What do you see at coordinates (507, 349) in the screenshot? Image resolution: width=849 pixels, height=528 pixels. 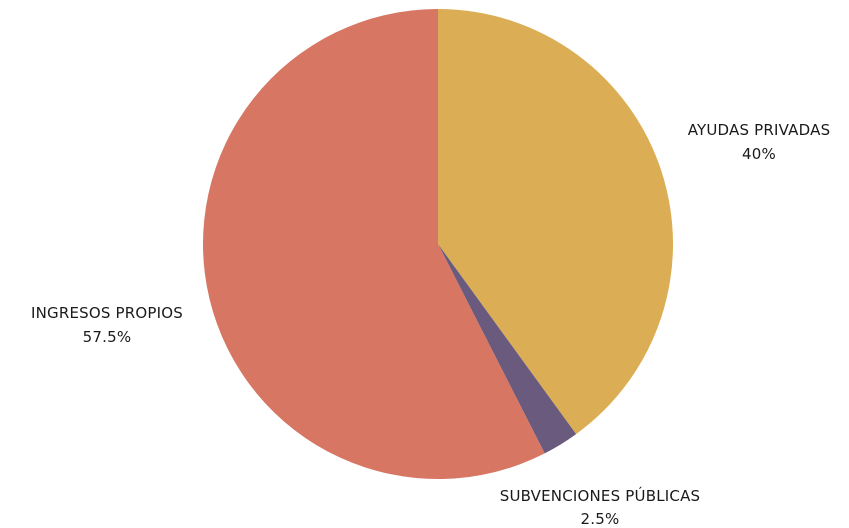 I see `pie-slice-subvenciones-publicas` at bounding box center [507, 349].